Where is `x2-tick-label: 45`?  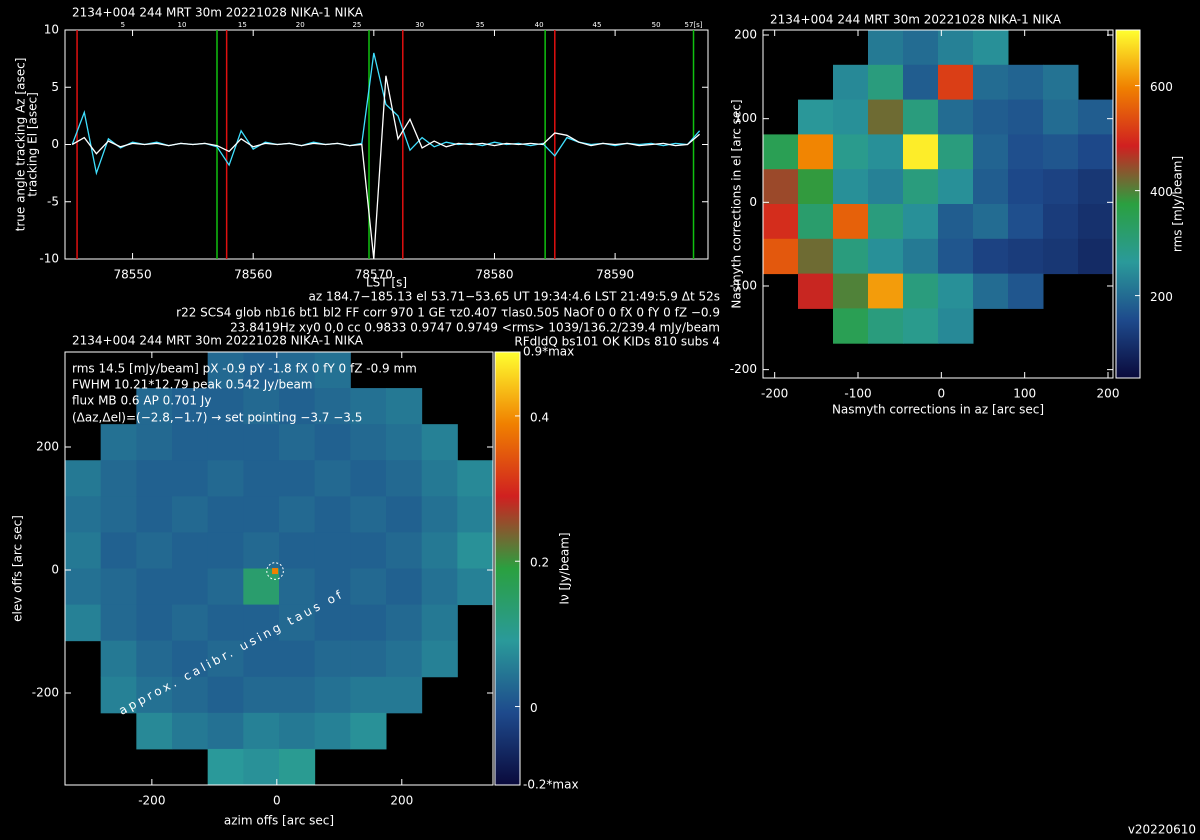 x2-tick-label: 45 is located at coordinates (597, 25).